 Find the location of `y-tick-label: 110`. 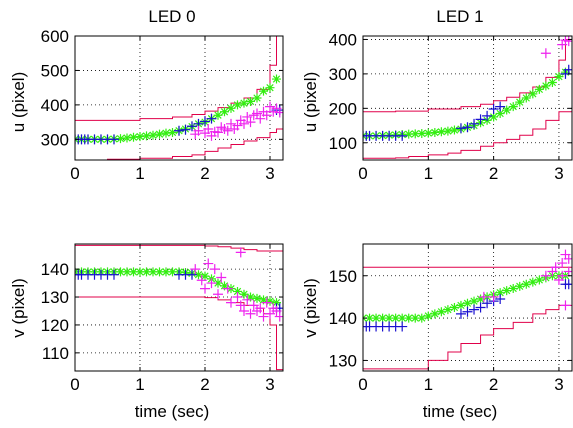

y-tick-label: 110 is located at coordinates (55, 353).